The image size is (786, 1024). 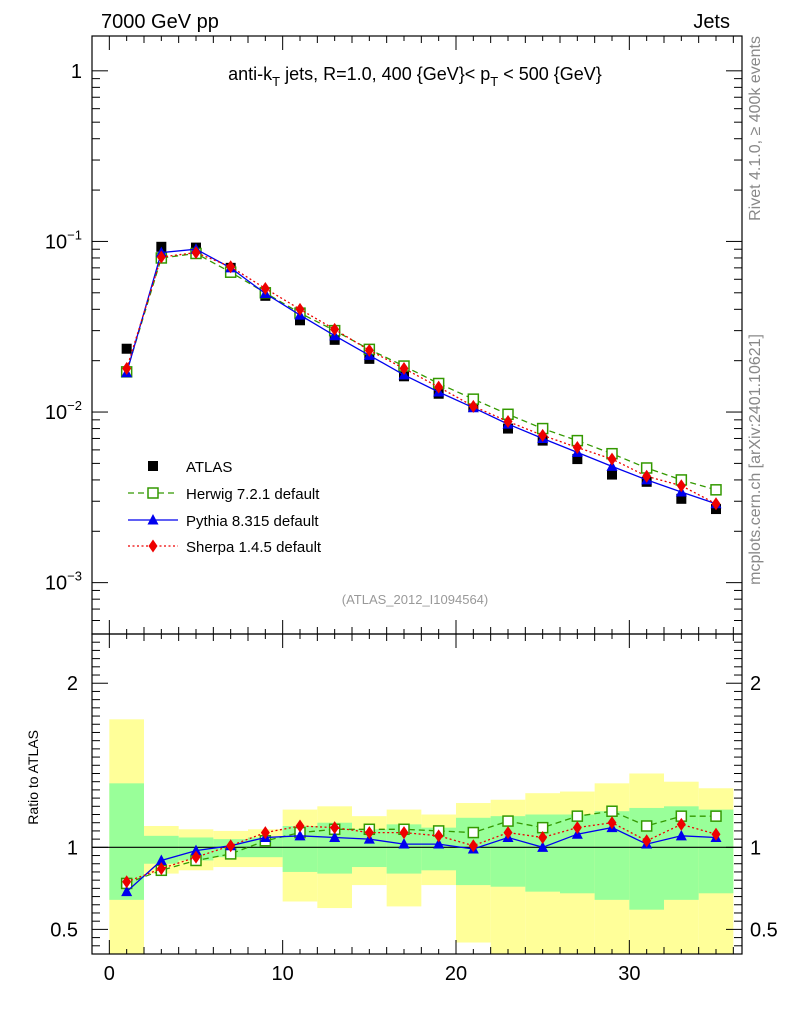 I want to click on main-pythia-point, so click(x=612, y=465).